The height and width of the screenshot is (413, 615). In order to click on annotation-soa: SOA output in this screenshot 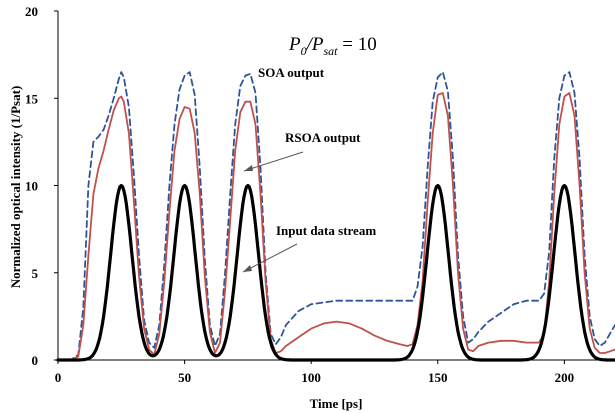, I will do `click(291, 72)`.